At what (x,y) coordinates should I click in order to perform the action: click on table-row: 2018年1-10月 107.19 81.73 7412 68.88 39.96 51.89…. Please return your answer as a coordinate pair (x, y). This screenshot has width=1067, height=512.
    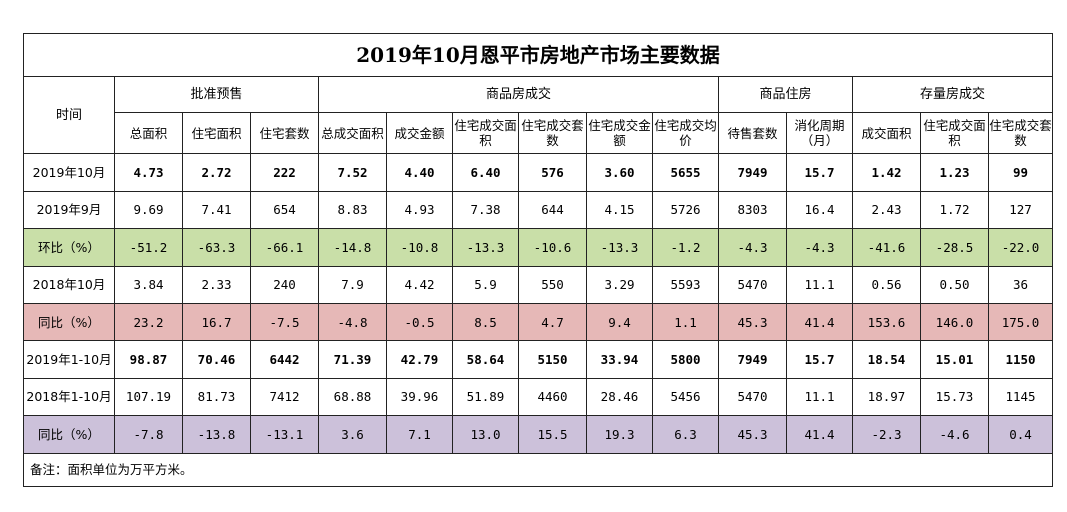
    Looking at the image, I should click on (538, 397).